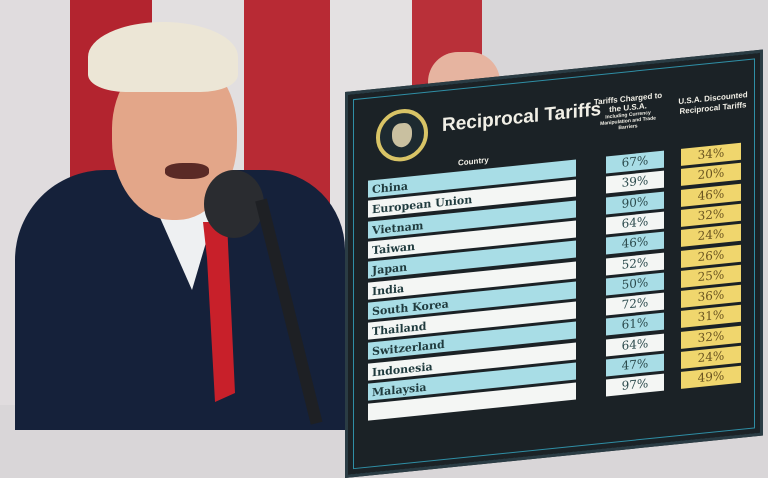 The width and height of the screenshot is (768, 478). I want to click on charged-tariff: 61%, so click(635, 324).